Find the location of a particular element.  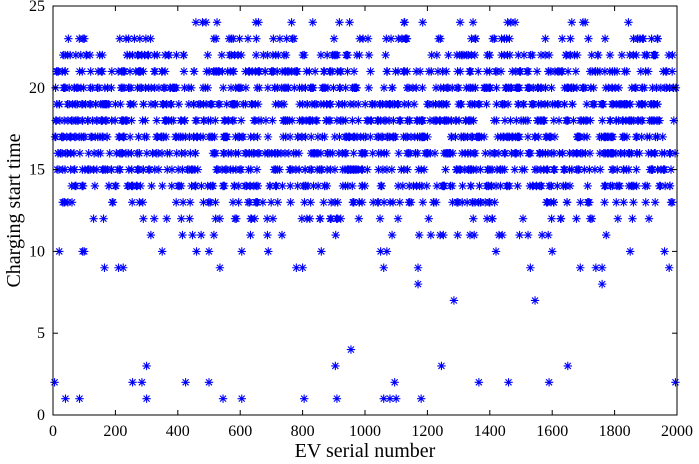

x-tick-label: 1000 is located at coordinates (365, 431).